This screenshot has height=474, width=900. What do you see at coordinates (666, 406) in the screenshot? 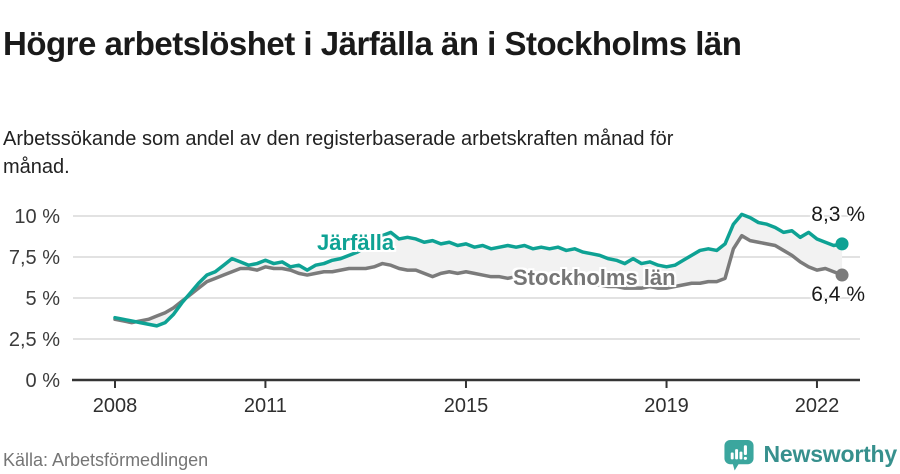
I see `x-tick-label: 2019` at bounding box center [666, 406].